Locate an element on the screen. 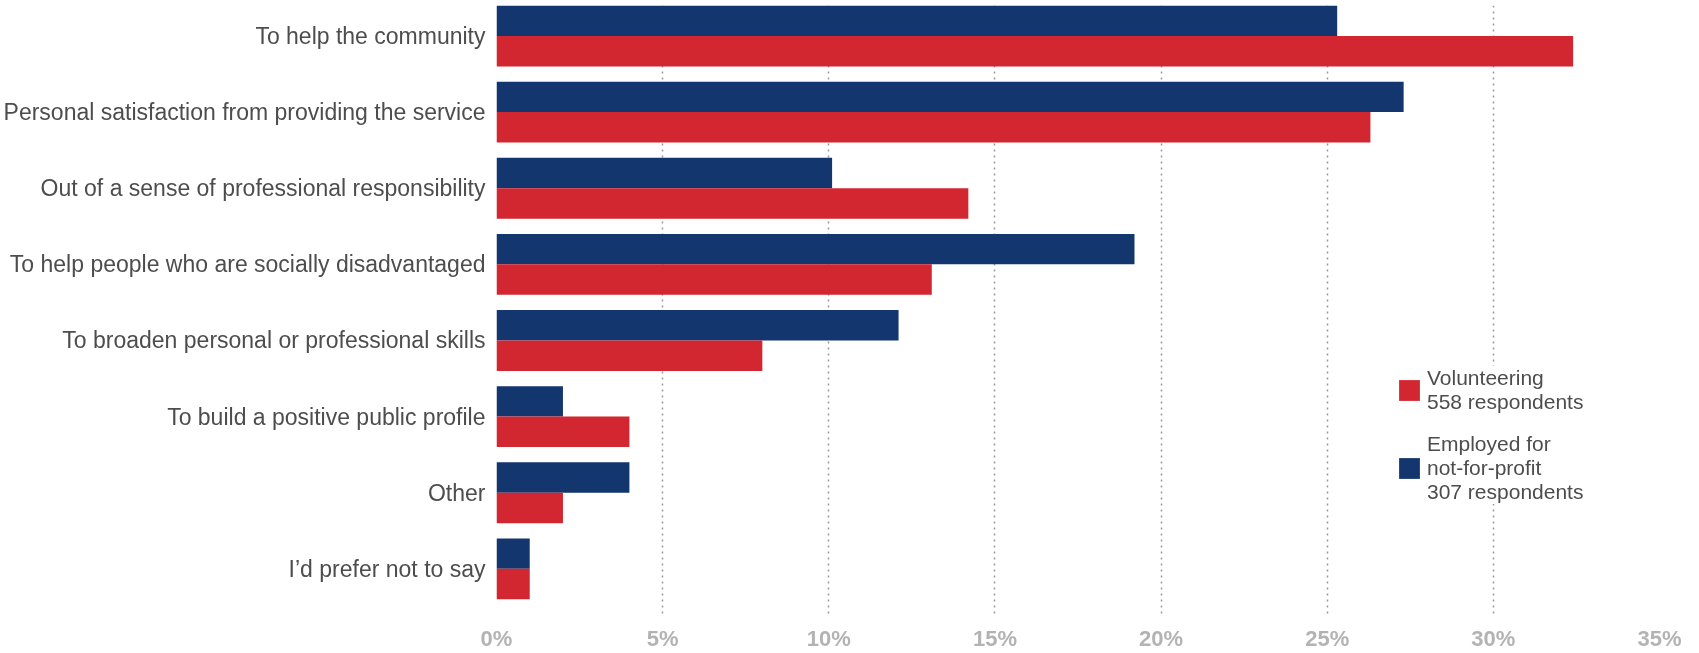 The width and height of the screenshot is (1699, 653). y-tick-label: Out of a sense of professional responsibility is located at coordinates (263, 188).